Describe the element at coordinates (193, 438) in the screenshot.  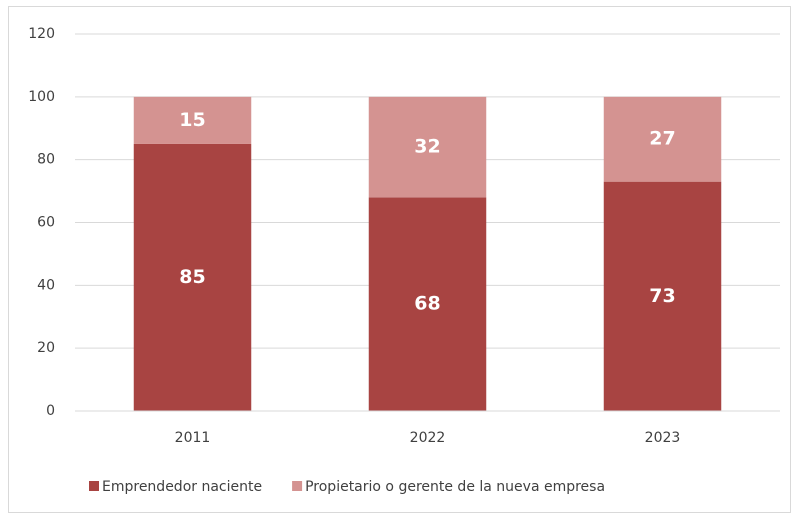
I see `x-tick-label: 2011` at that location.